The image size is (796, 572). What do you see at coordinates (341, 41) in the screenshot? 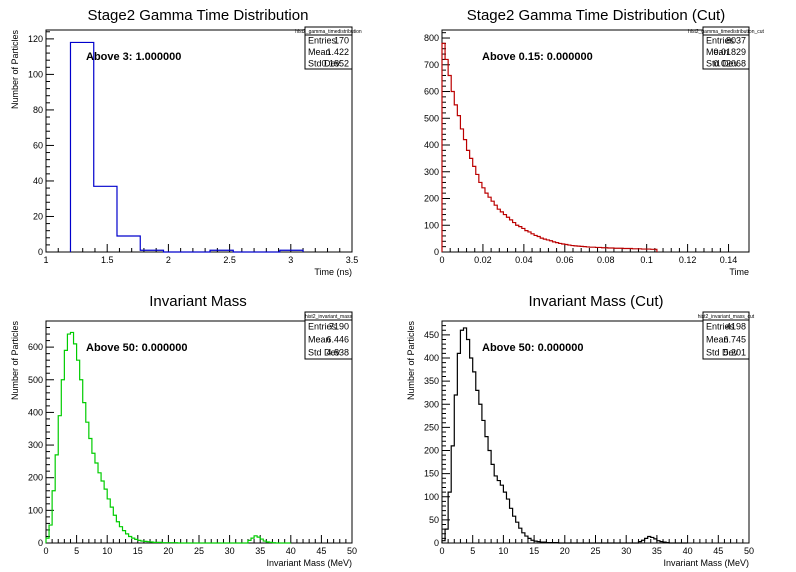
I see `stats-value-entries: 170` at bounding box center [341, 41].